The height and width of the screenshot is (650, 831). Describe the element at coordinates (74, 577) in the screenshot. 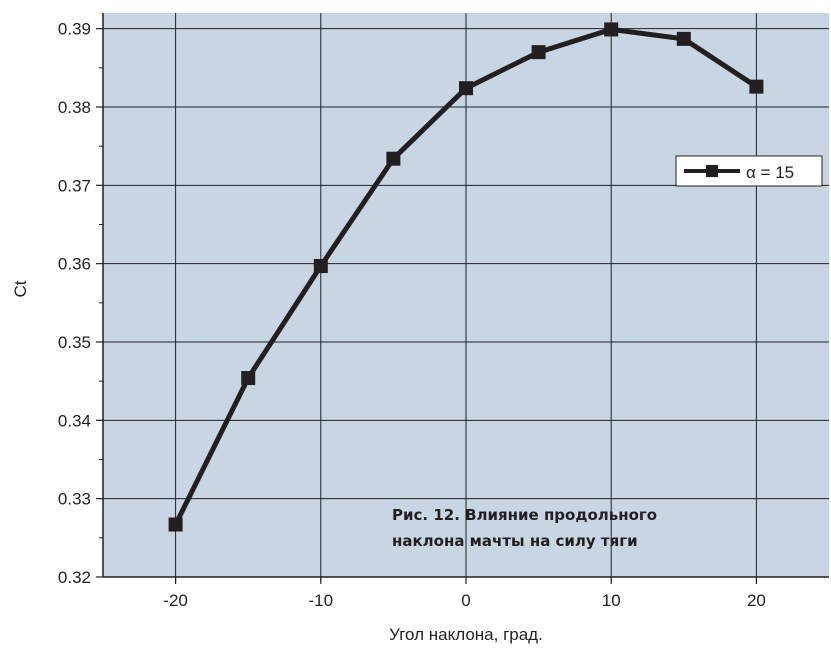

I see `y-tick-label: 0.32` at that location.